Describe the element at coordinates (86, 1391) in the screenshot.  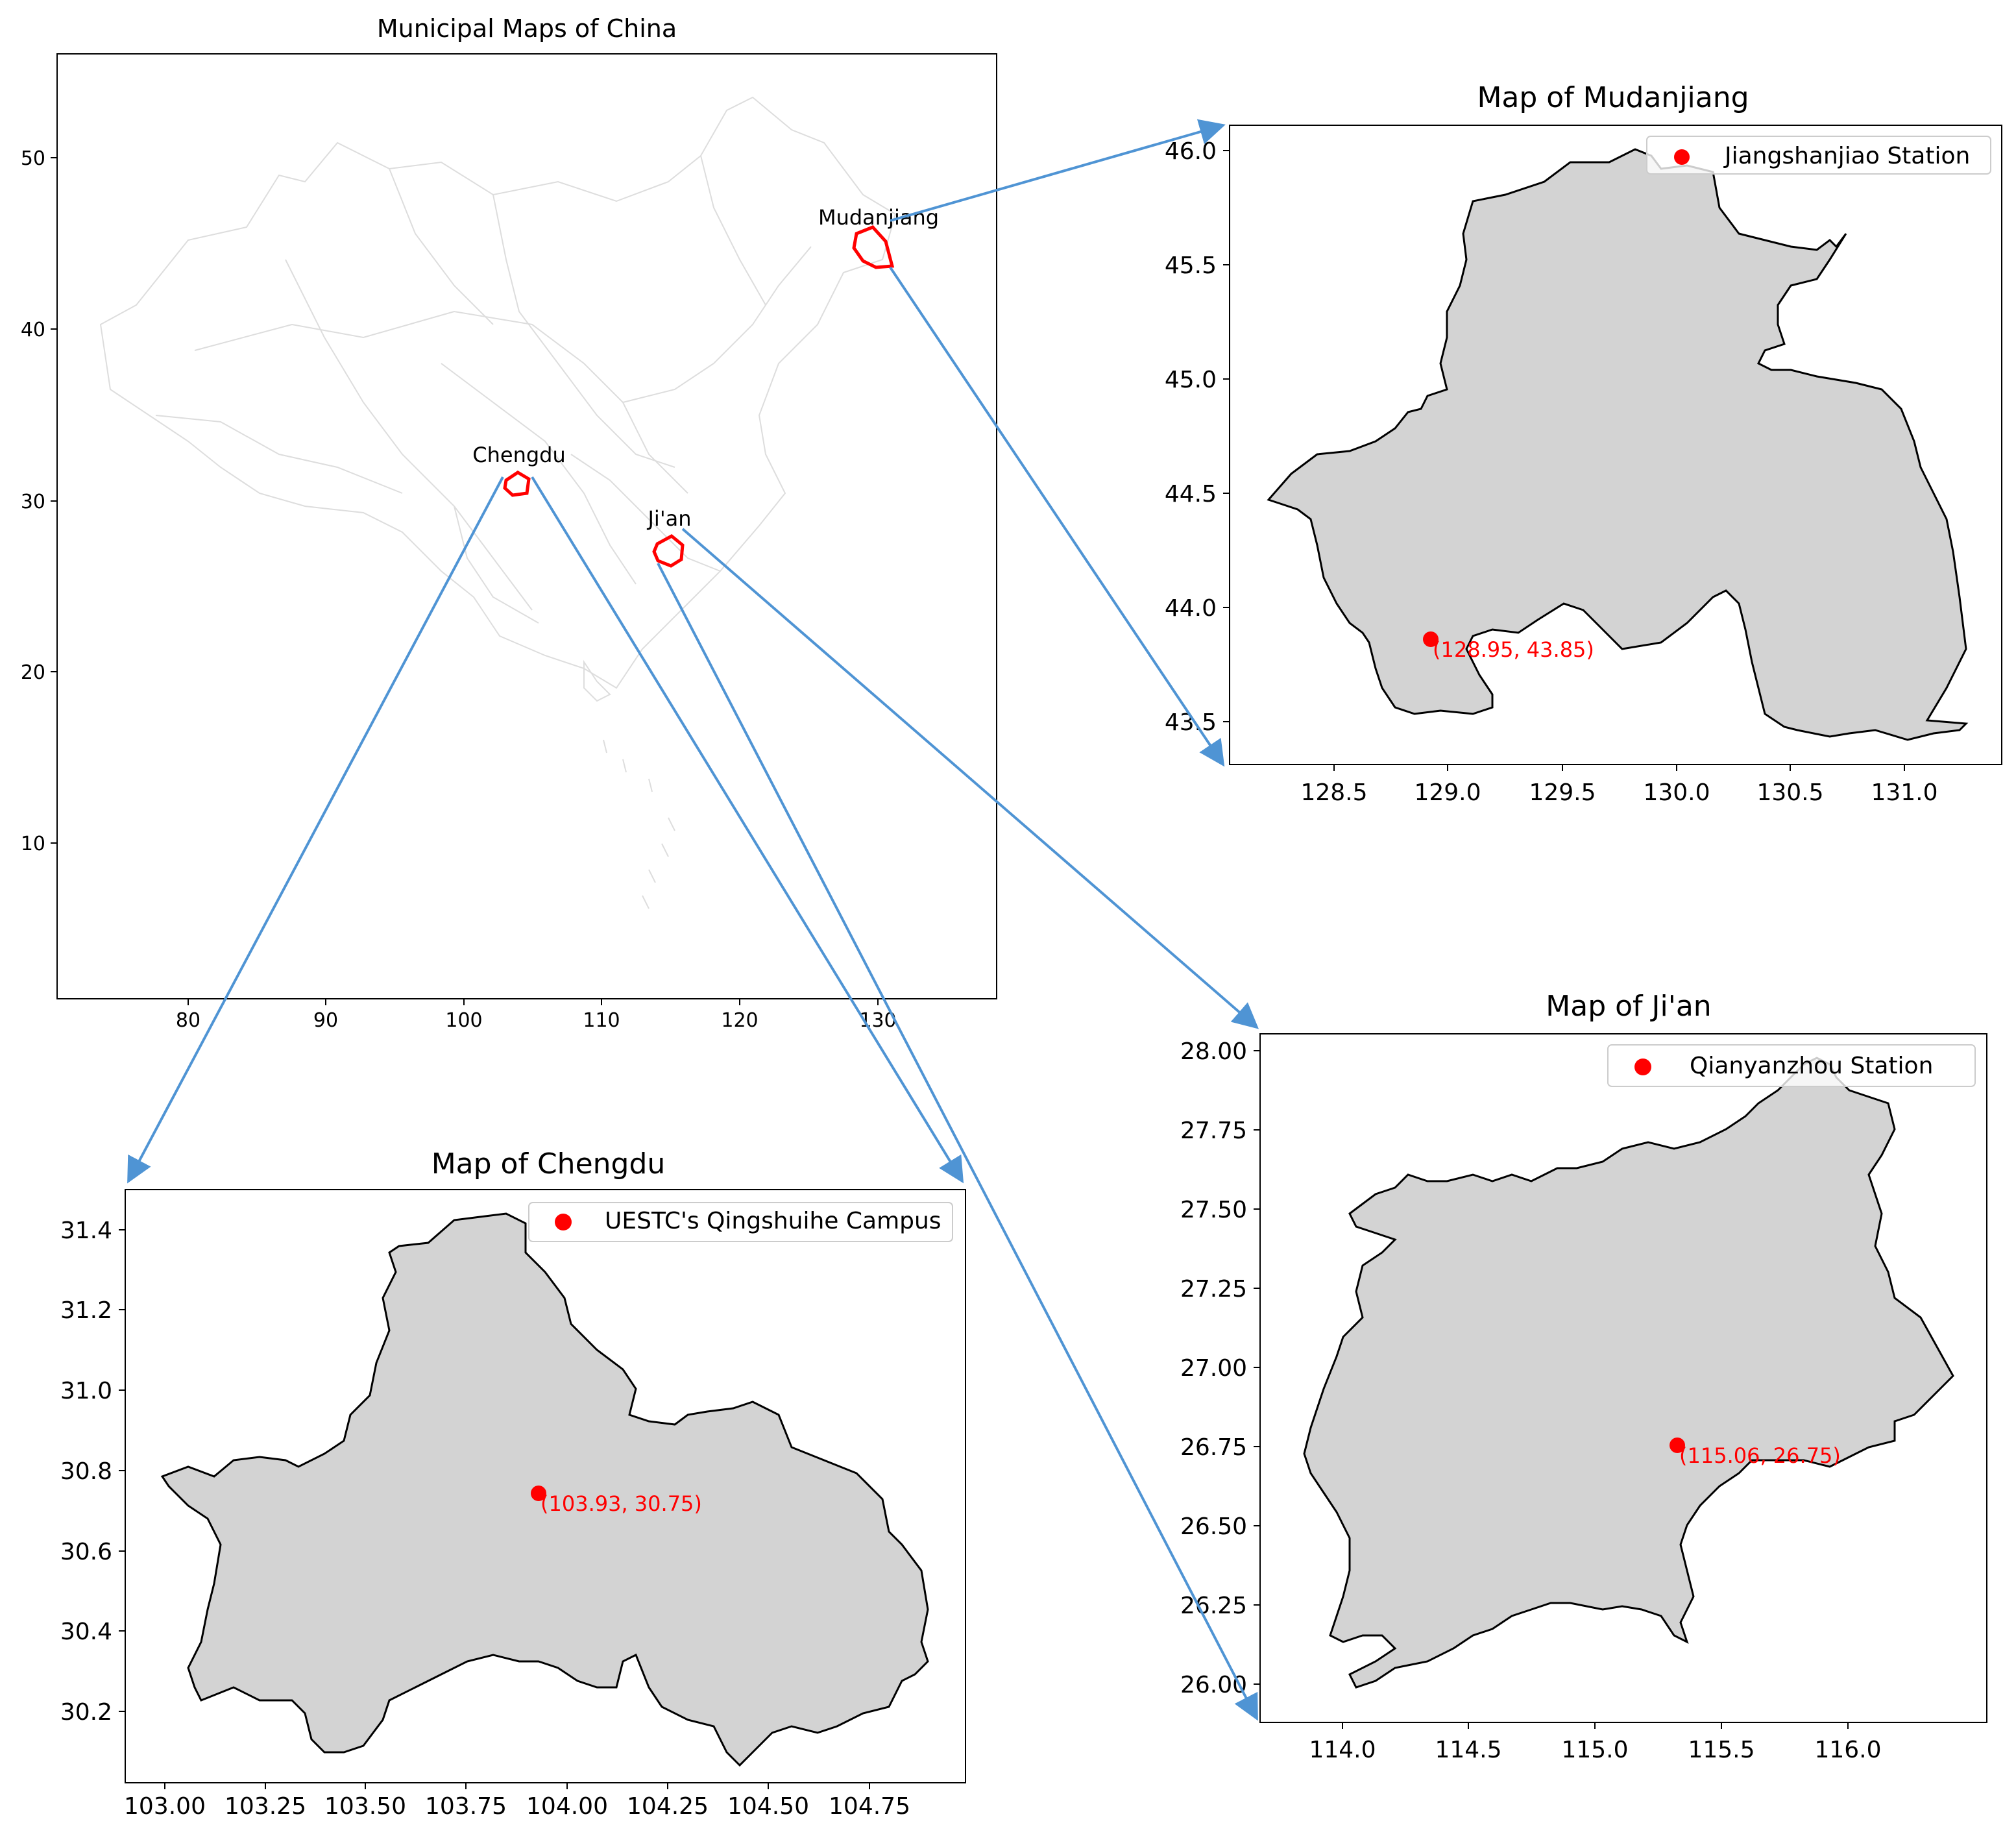
I see `y-tick-label: 31.0` at that location.